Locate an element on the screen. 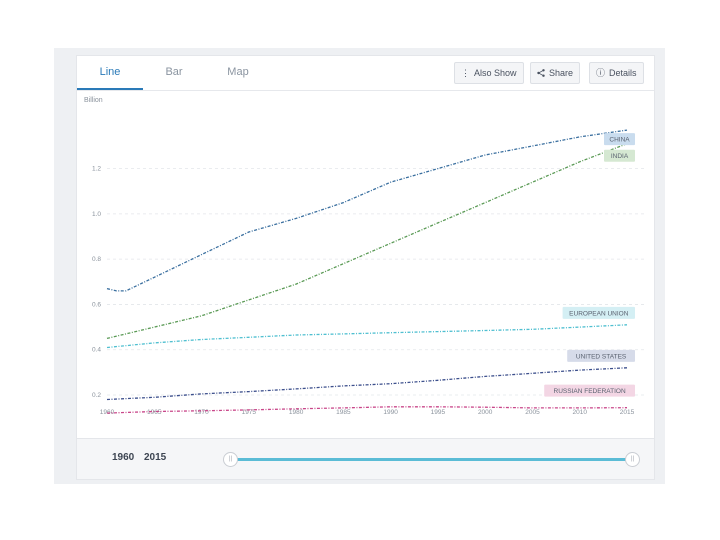  range-slider-start-handle: || is located at coordinates (230, 459).